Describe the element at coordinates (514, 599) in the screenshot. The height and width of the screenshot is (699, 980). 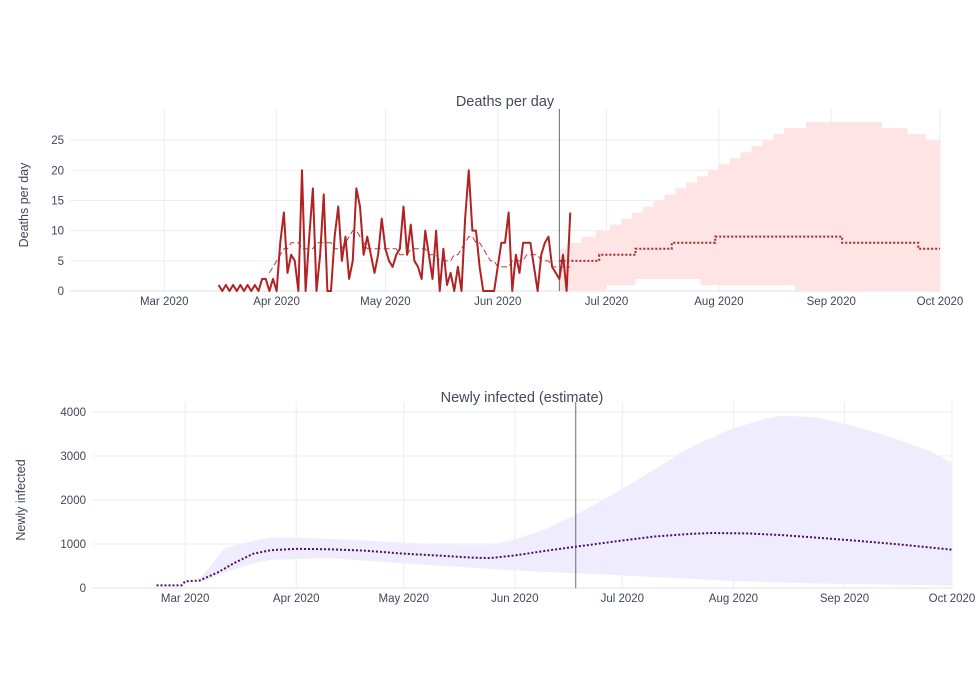
I see `infected-x-tick-label: Jun 2020` at that location.